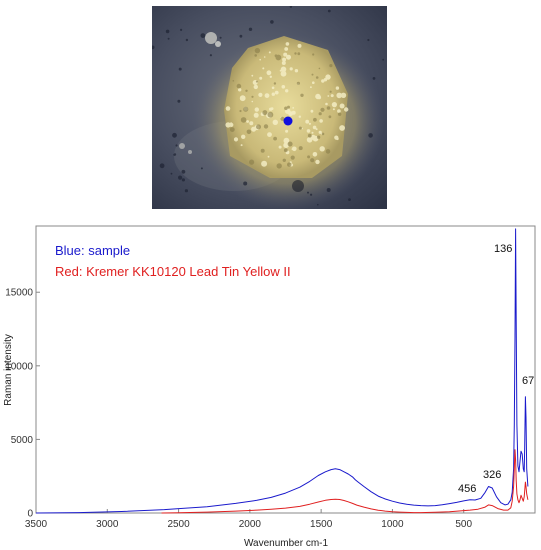 The width and height of the screenshot is (541, 550). Describe the element at coordinates (288, 121) in the screenshot. I see `measurement-point-marker` at that location.